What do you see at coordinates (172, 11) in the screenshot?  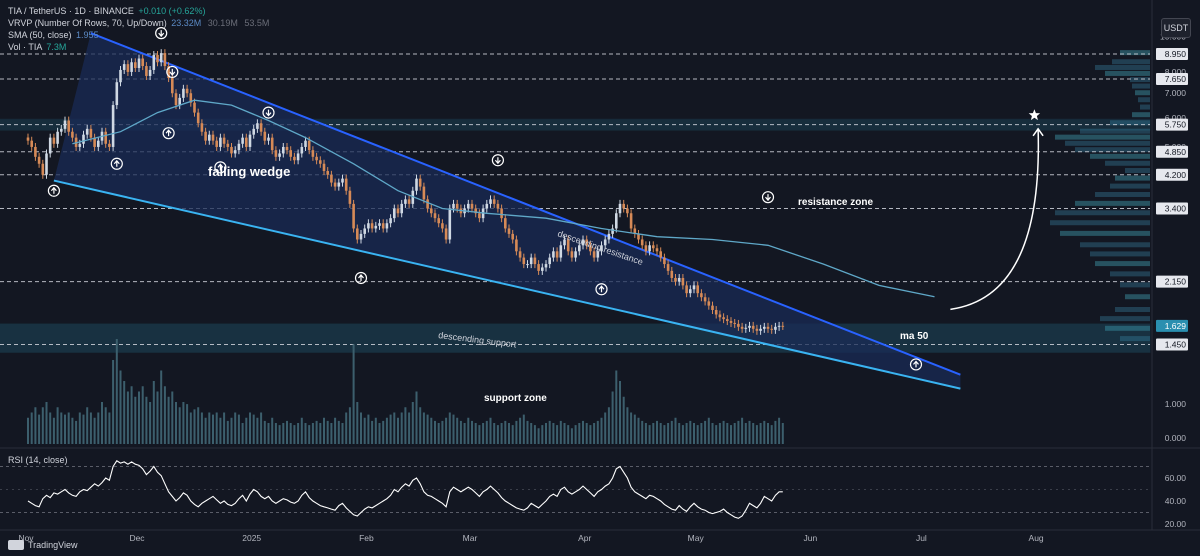 I see `legend-change: +0.010 (+0.62%)` at bounding box center [172, 11].